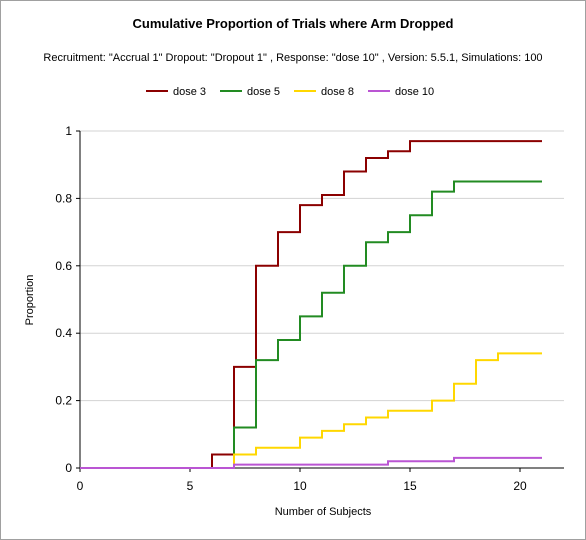  Describe the element at coordinates (414, 92) in the screenshot. I see `legend-label: dose 10` at that location.